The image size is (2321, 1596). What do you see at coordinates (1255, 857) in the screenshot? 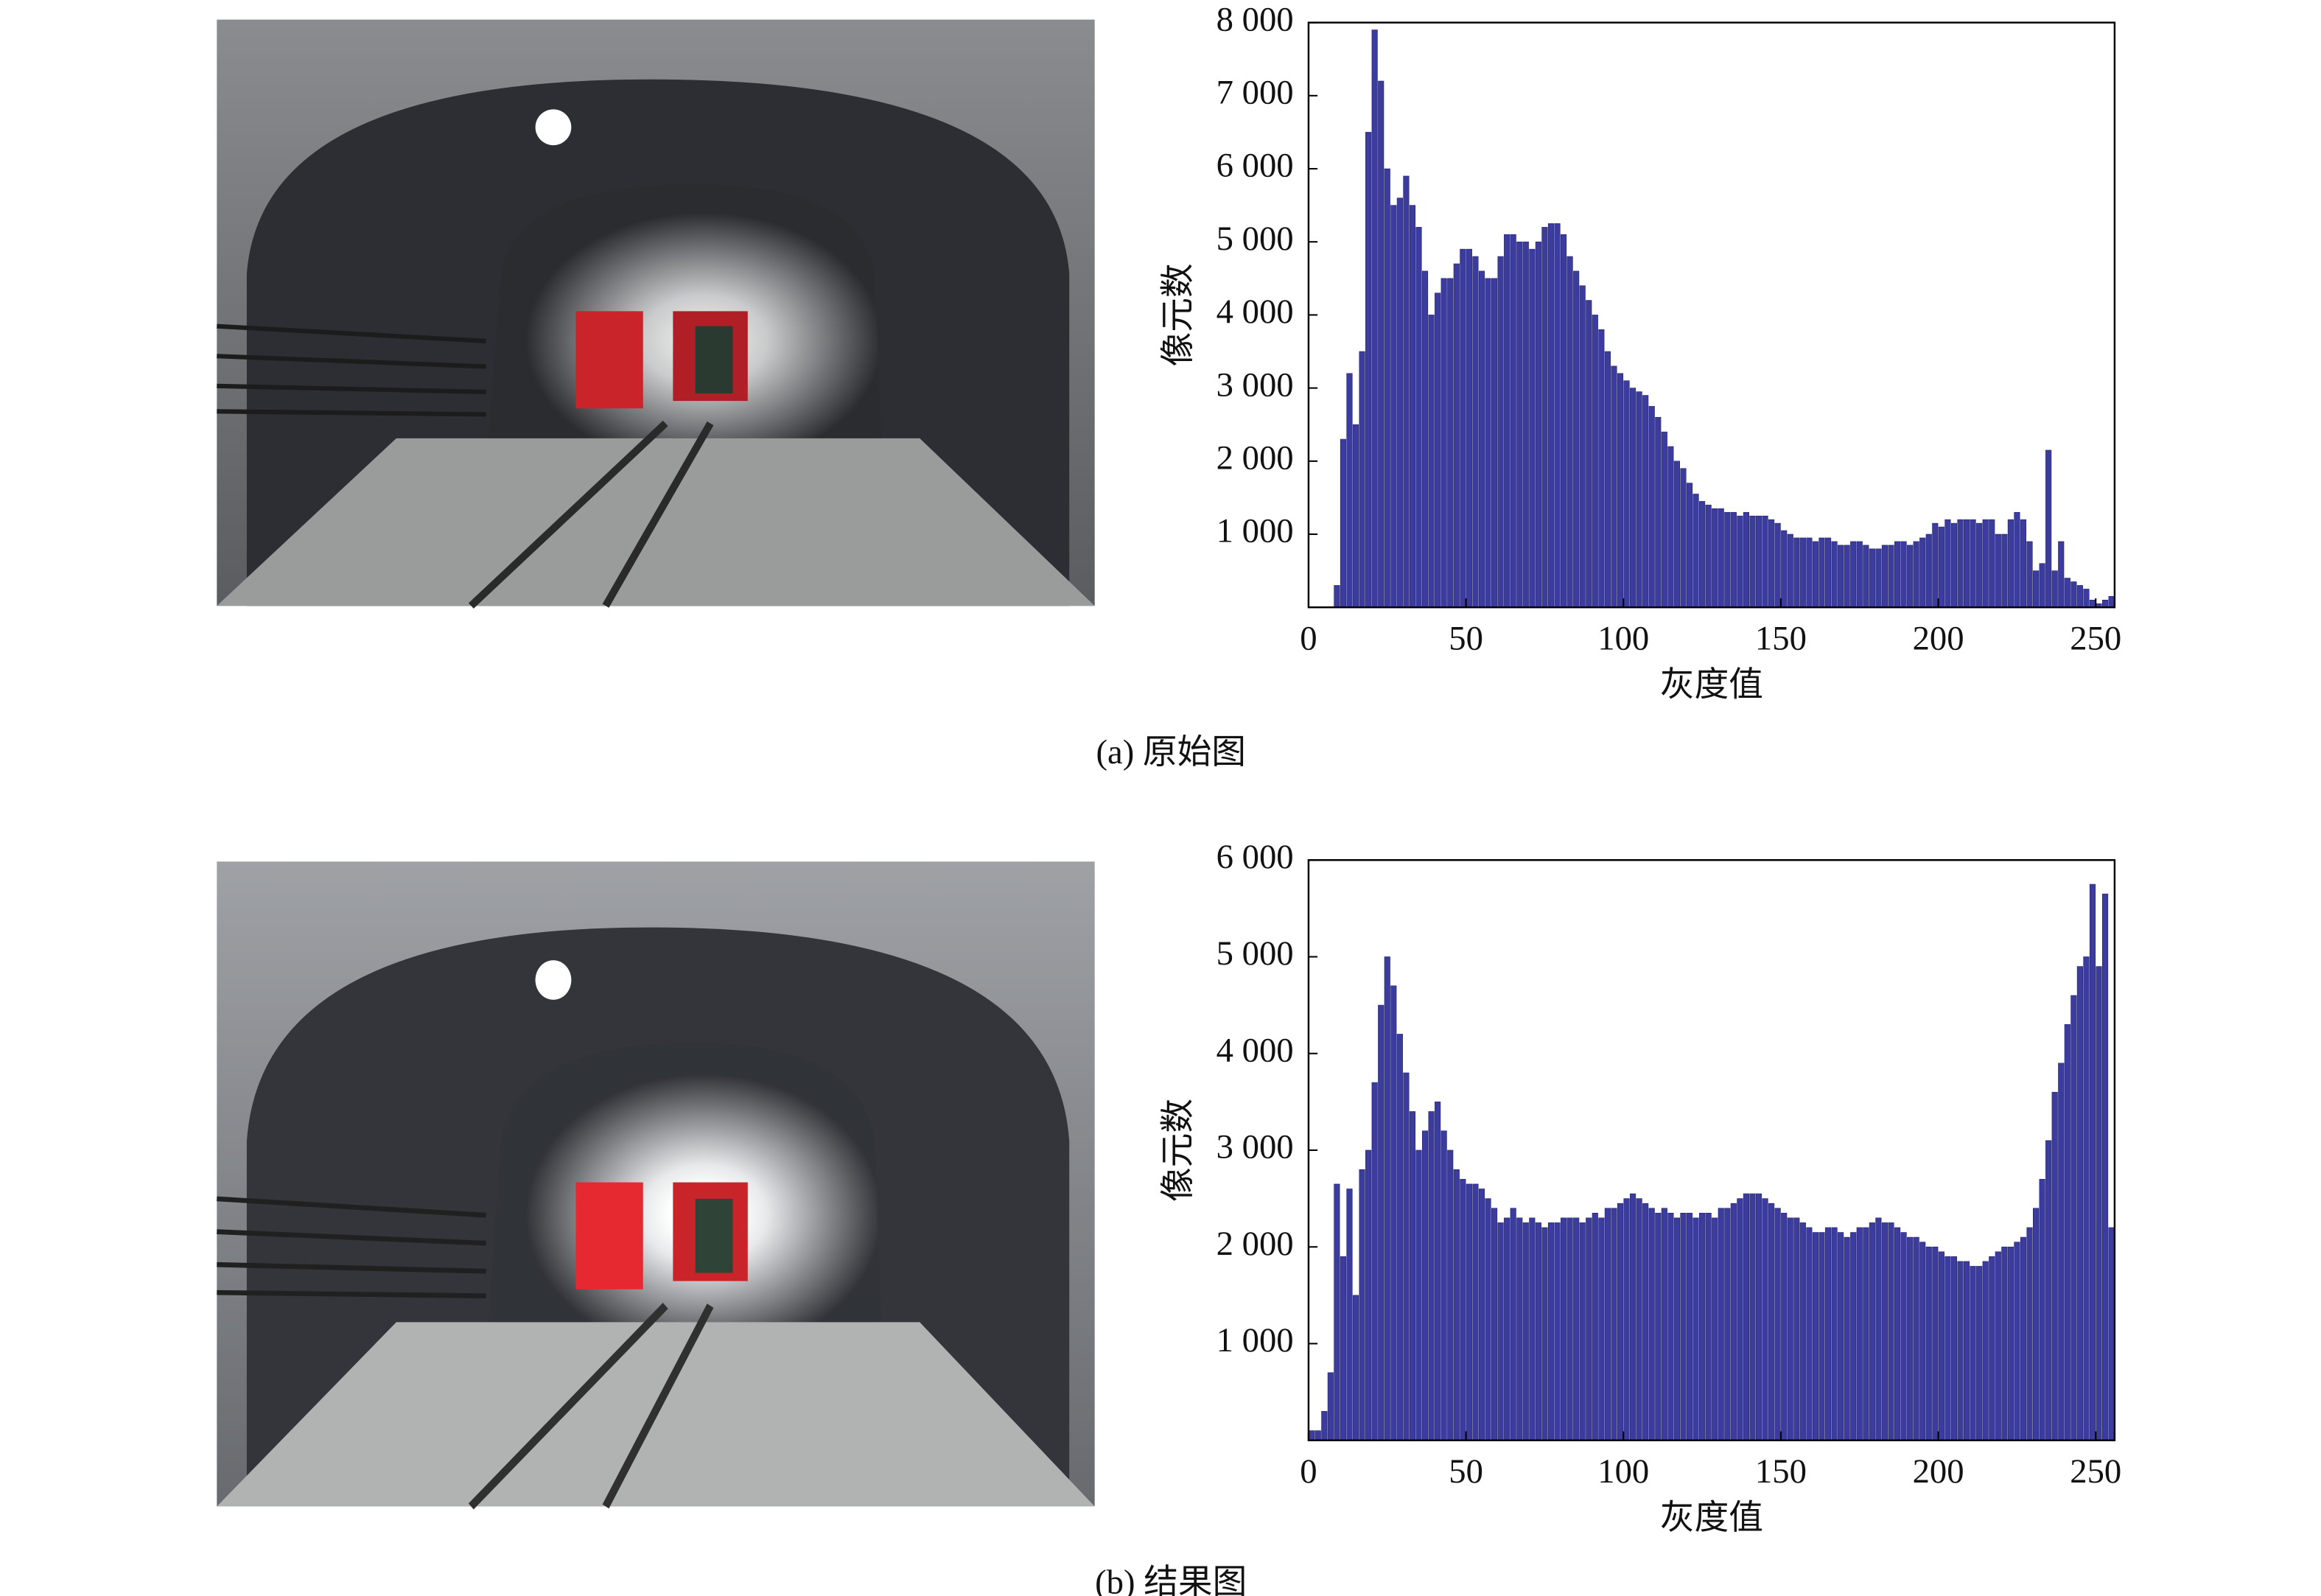
I see `y-tick-label: 6 000` at bounding box center [1255, 857].